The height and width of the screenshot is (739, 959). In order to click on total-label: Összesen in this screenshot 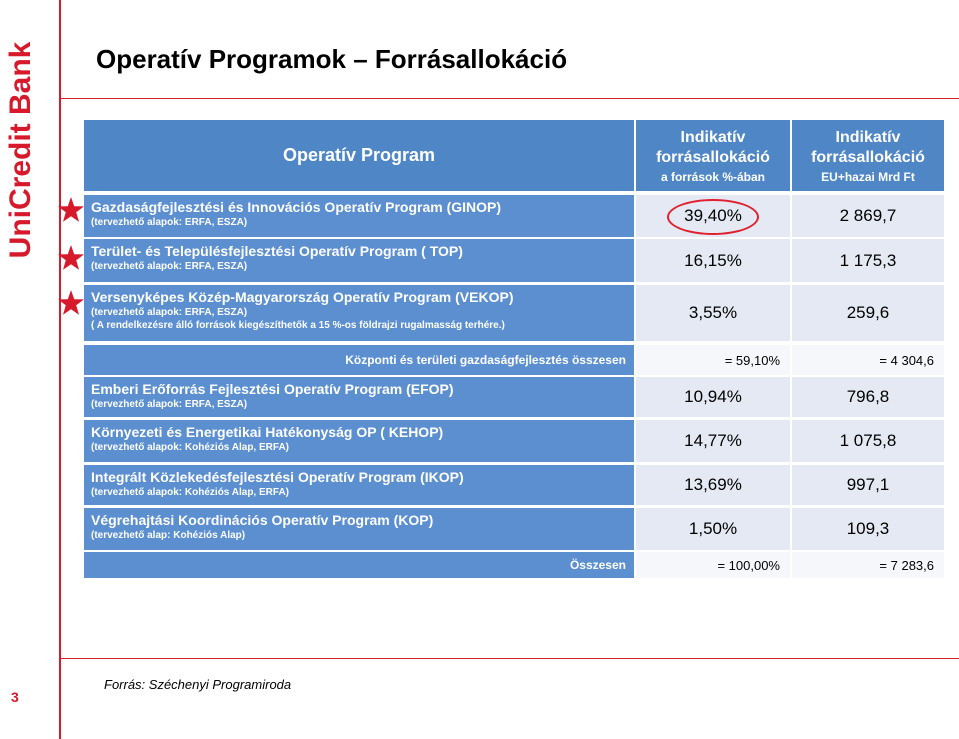, I will do `click(359, 565)`.